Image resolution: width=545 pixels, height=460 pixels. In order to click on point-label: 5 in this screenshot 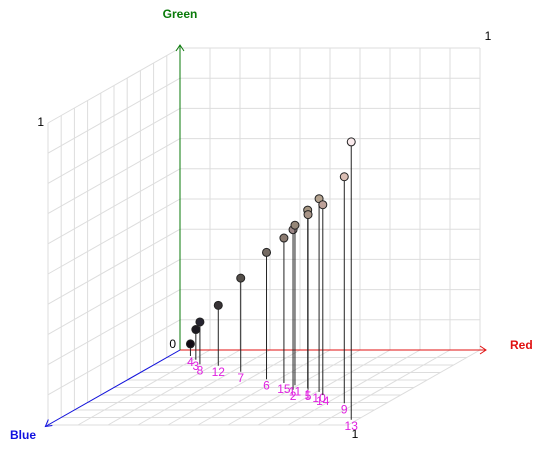, I will do `click(308, 396)`.